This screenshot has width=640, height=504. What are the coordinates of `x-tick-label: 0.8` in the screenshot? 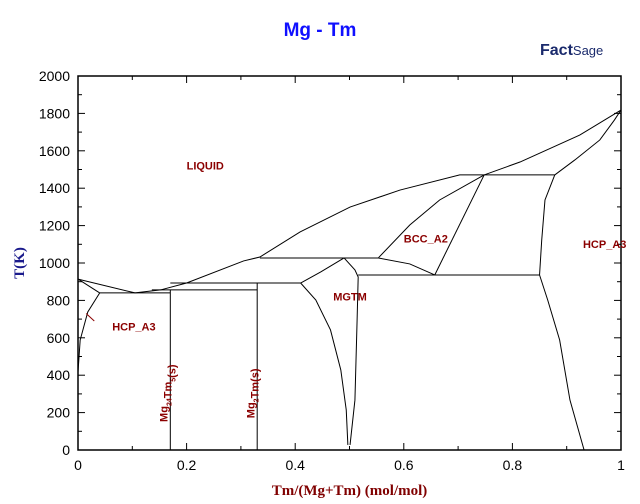 It's located at (513, 465).